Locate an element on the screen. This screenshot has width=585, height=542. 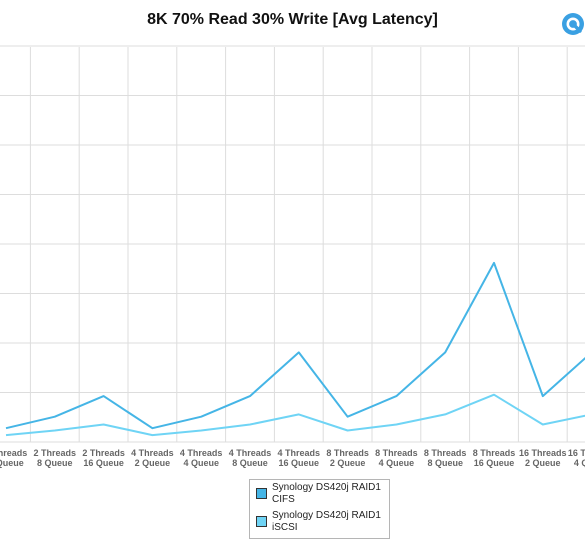
refresh-icon is located at coordinates (574, 25).